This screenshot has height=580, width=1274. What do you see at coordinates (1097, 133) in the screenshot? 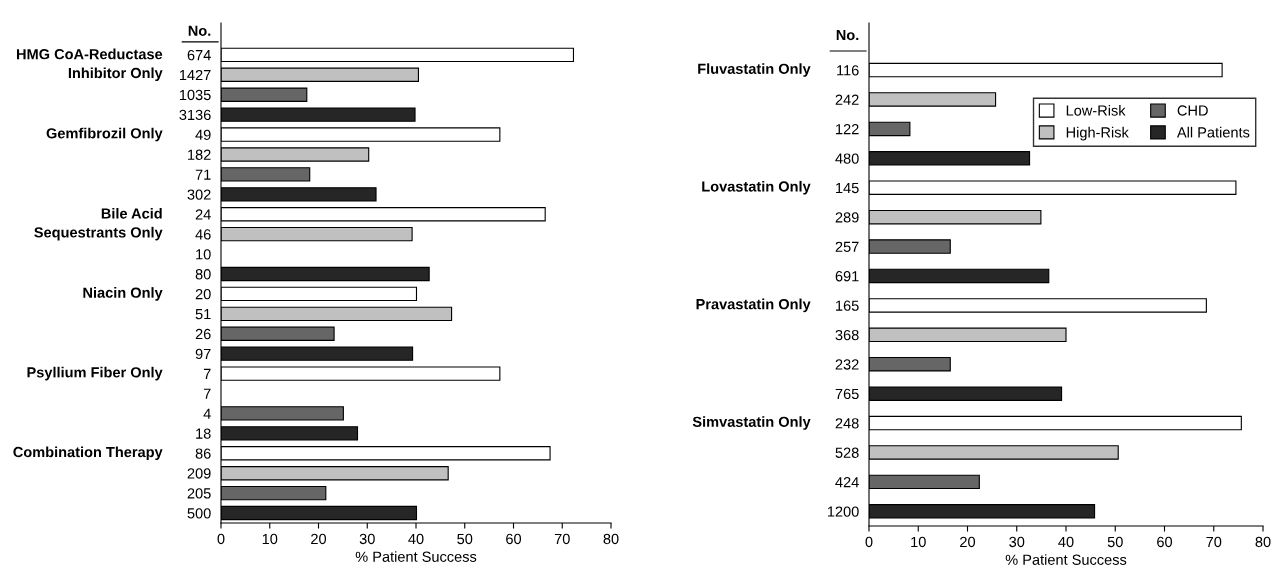
I see `legend-label: High-Risk` at bounding box center [1097, 133].